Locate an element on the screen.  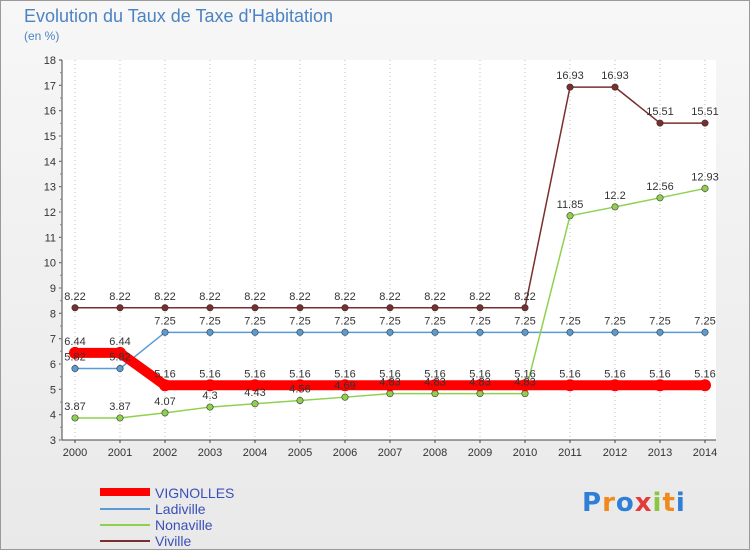
data-label-ladiville-2001: 5.82 is located at coordinates (119, 358).